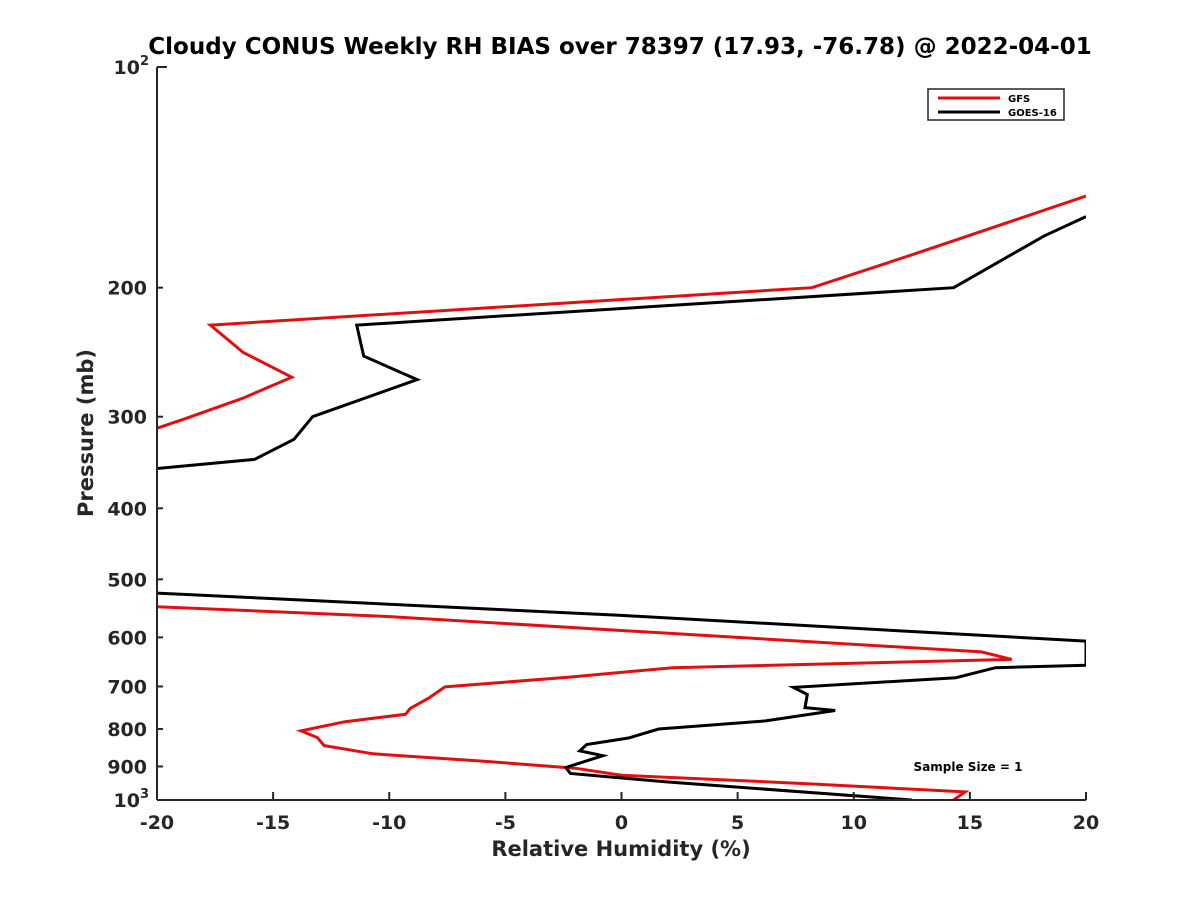  What do you see at coordinates (737, 823) in the screenshot?
I see `x-tick-label: 5` at bounding box center [737, 823].